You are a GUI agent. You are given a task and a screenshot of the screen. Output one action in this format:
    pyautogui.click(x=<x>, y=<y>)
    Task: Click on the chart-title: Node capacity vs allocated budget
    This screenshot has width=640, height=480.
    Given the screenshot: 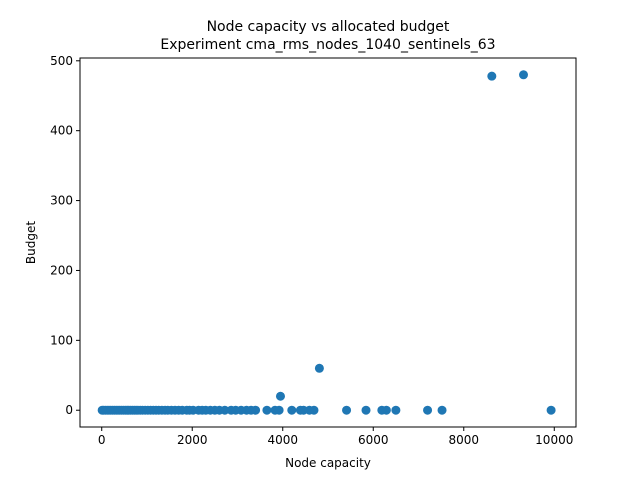 What is the action you would take?
    pyautogui.click(x=328, y=27)
    